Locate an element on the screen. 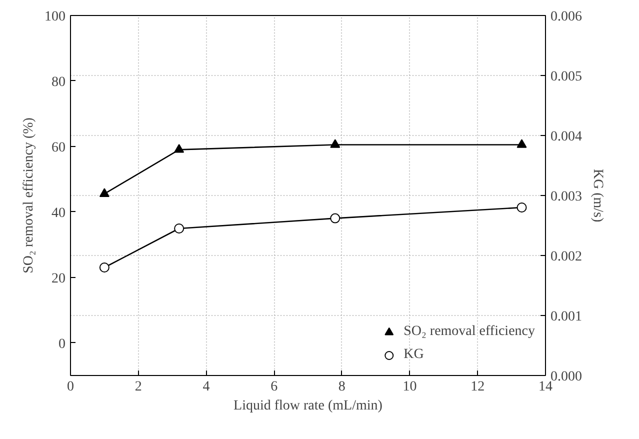 The width and height of the screenshot is (639, 439). x-tick-label: 2 is located at coordinates (138, 387).